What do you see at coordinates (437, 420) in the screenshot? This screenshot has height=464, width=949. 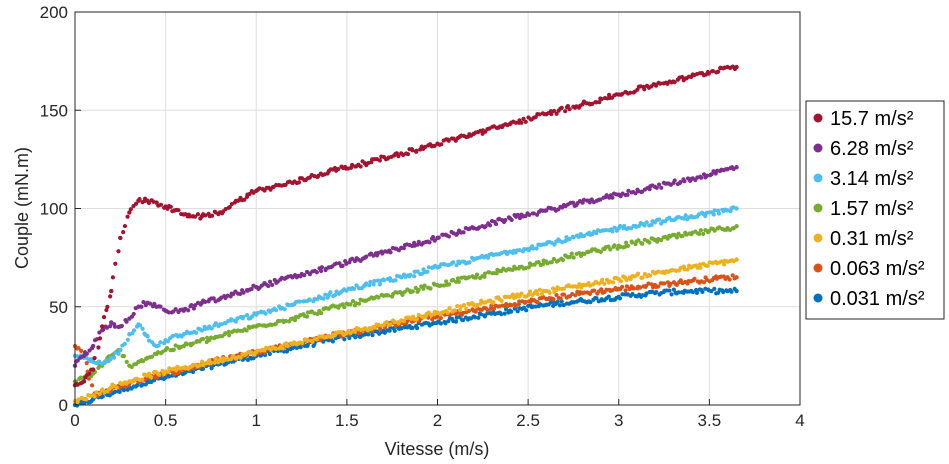 I see `x-tick-label: 2` at bounding box center [437, 420].